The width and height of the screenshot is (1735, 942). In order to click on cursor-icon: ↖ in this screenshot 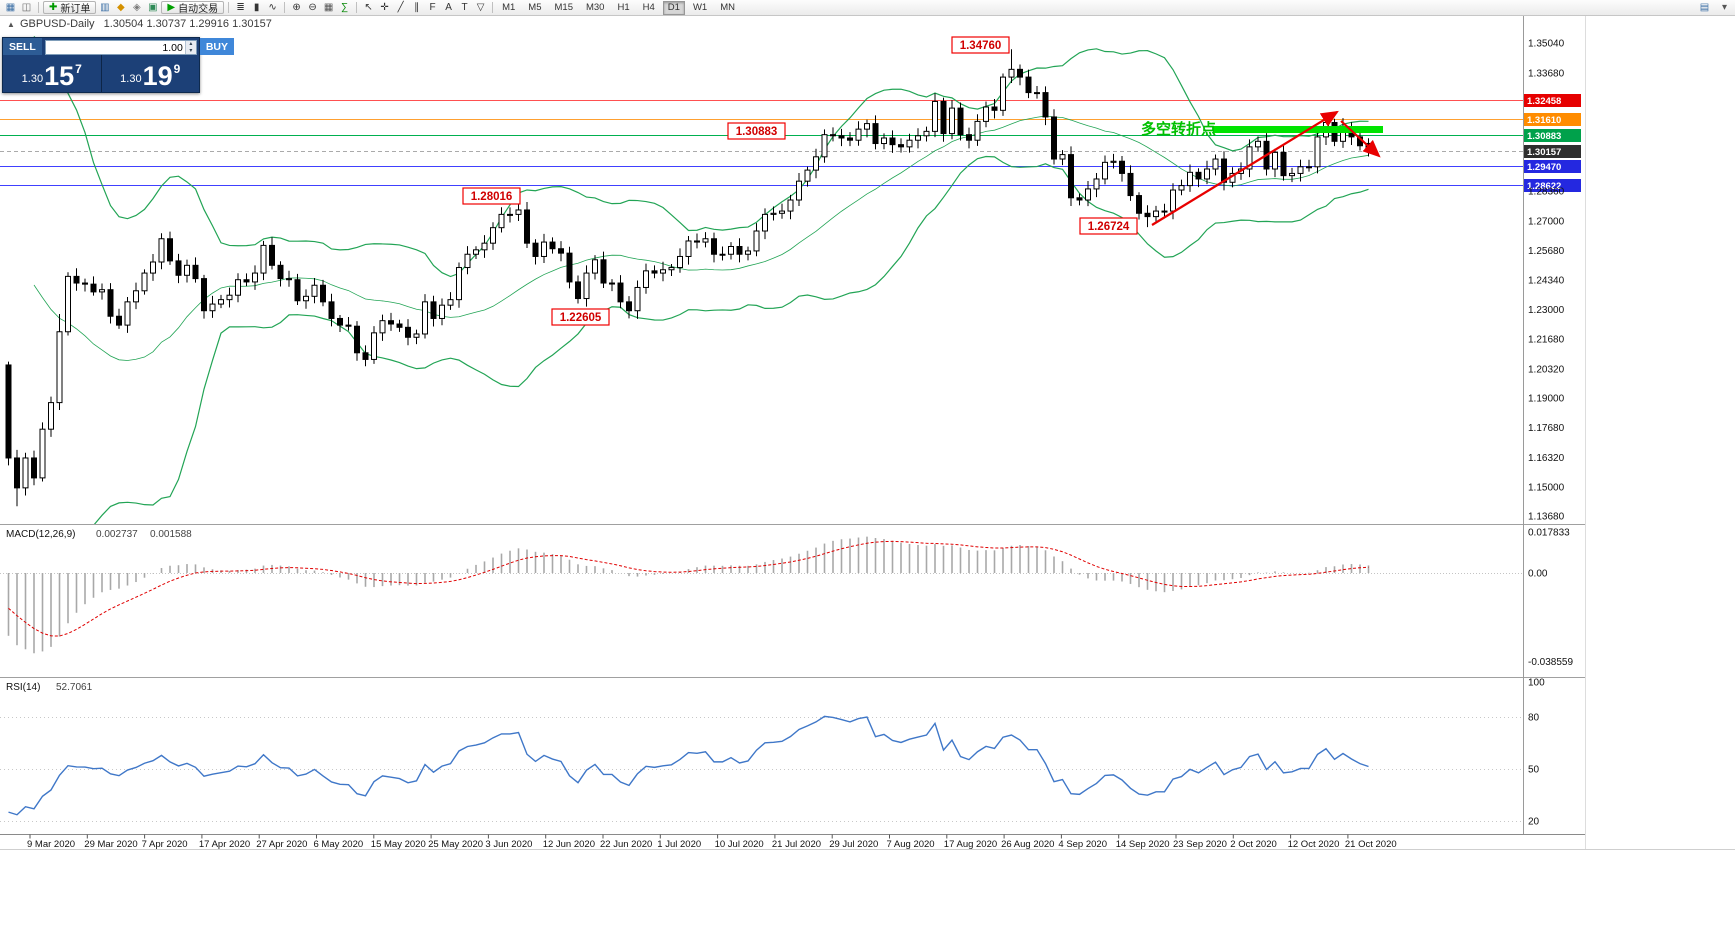, I will do `click(368, 7)`.